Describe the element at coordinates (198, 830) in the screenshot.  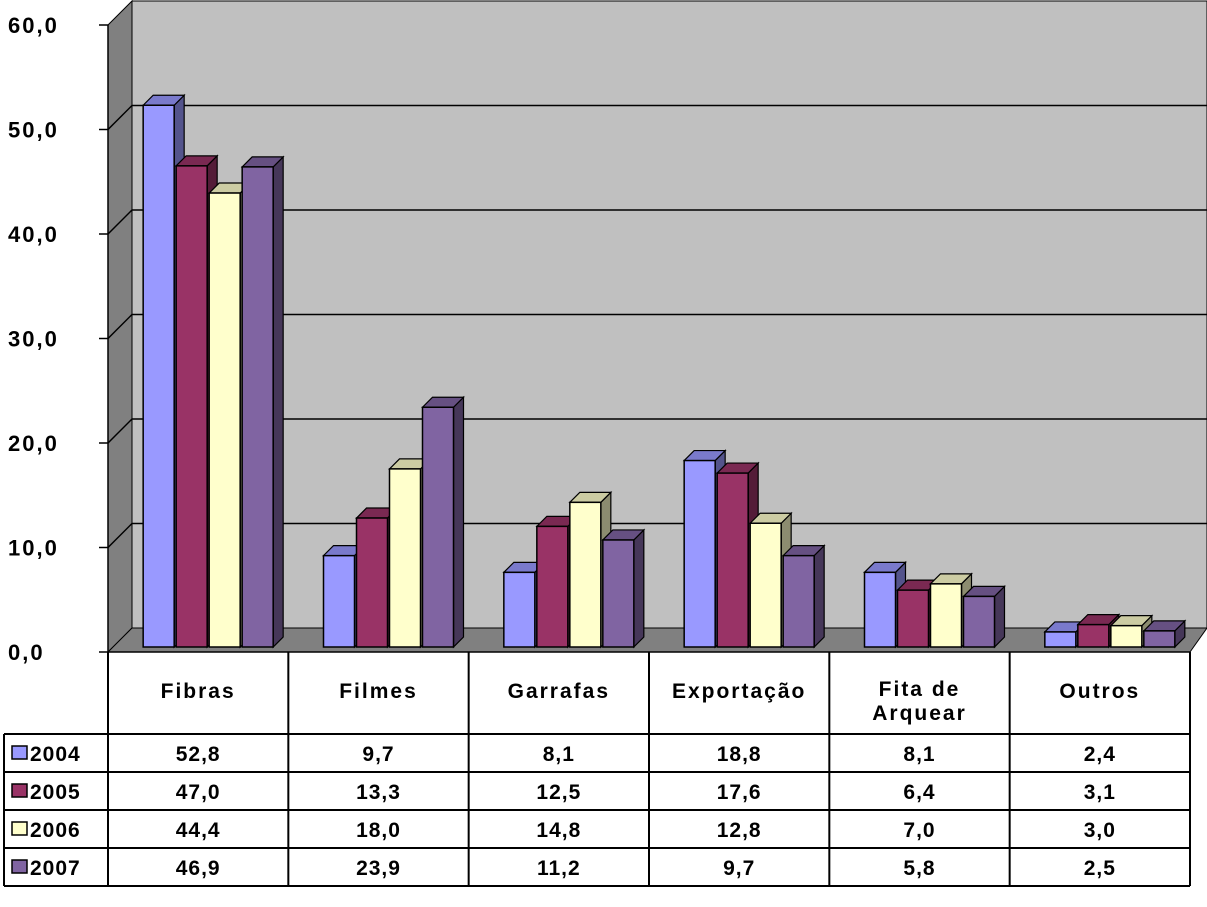
I see `data-label: 44,4` at that location.